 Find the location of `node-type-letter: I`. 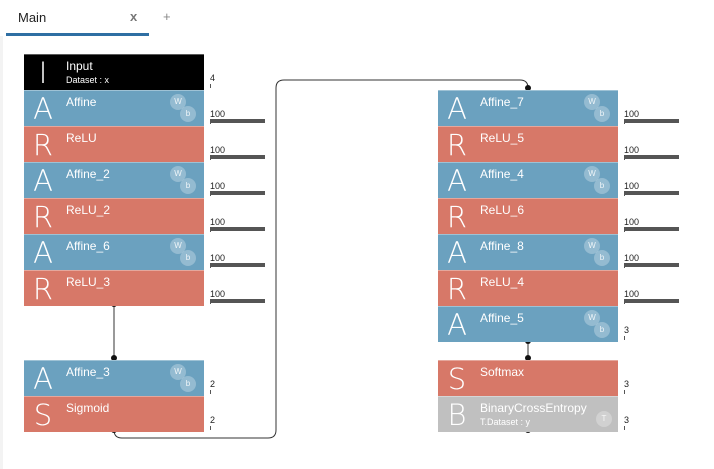

node-type-letter: I is located at coordinates (43, 73).